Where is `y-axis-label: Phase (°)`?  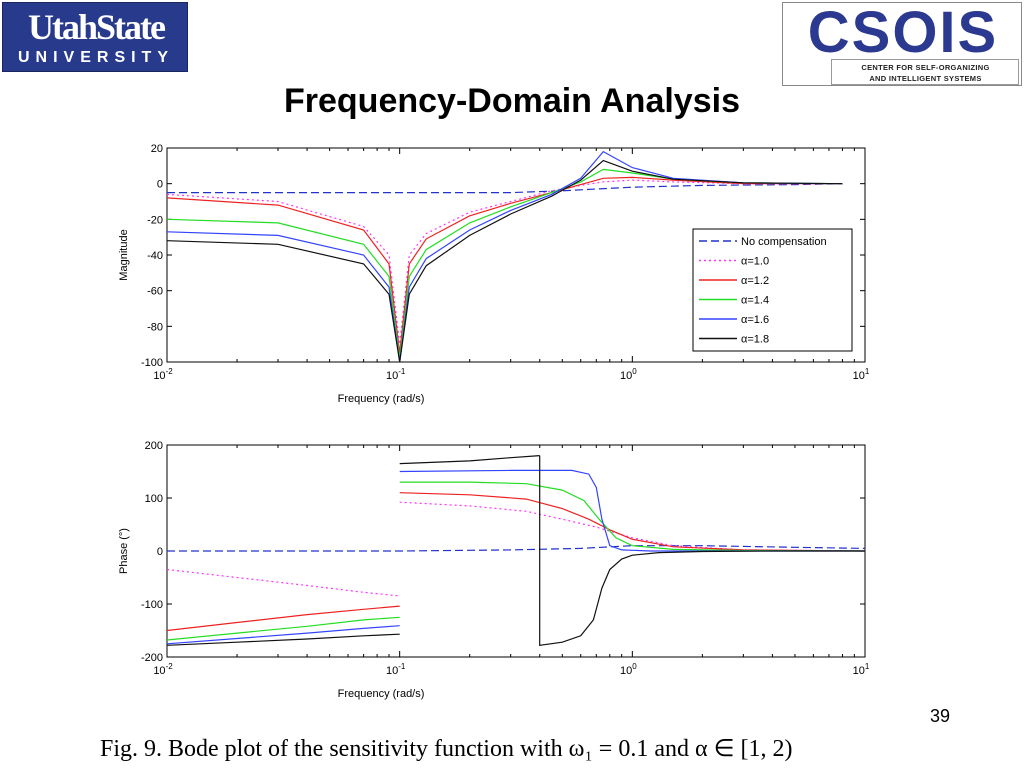
y-axis-label: Phase (°) is located at coordinates (124, 551).